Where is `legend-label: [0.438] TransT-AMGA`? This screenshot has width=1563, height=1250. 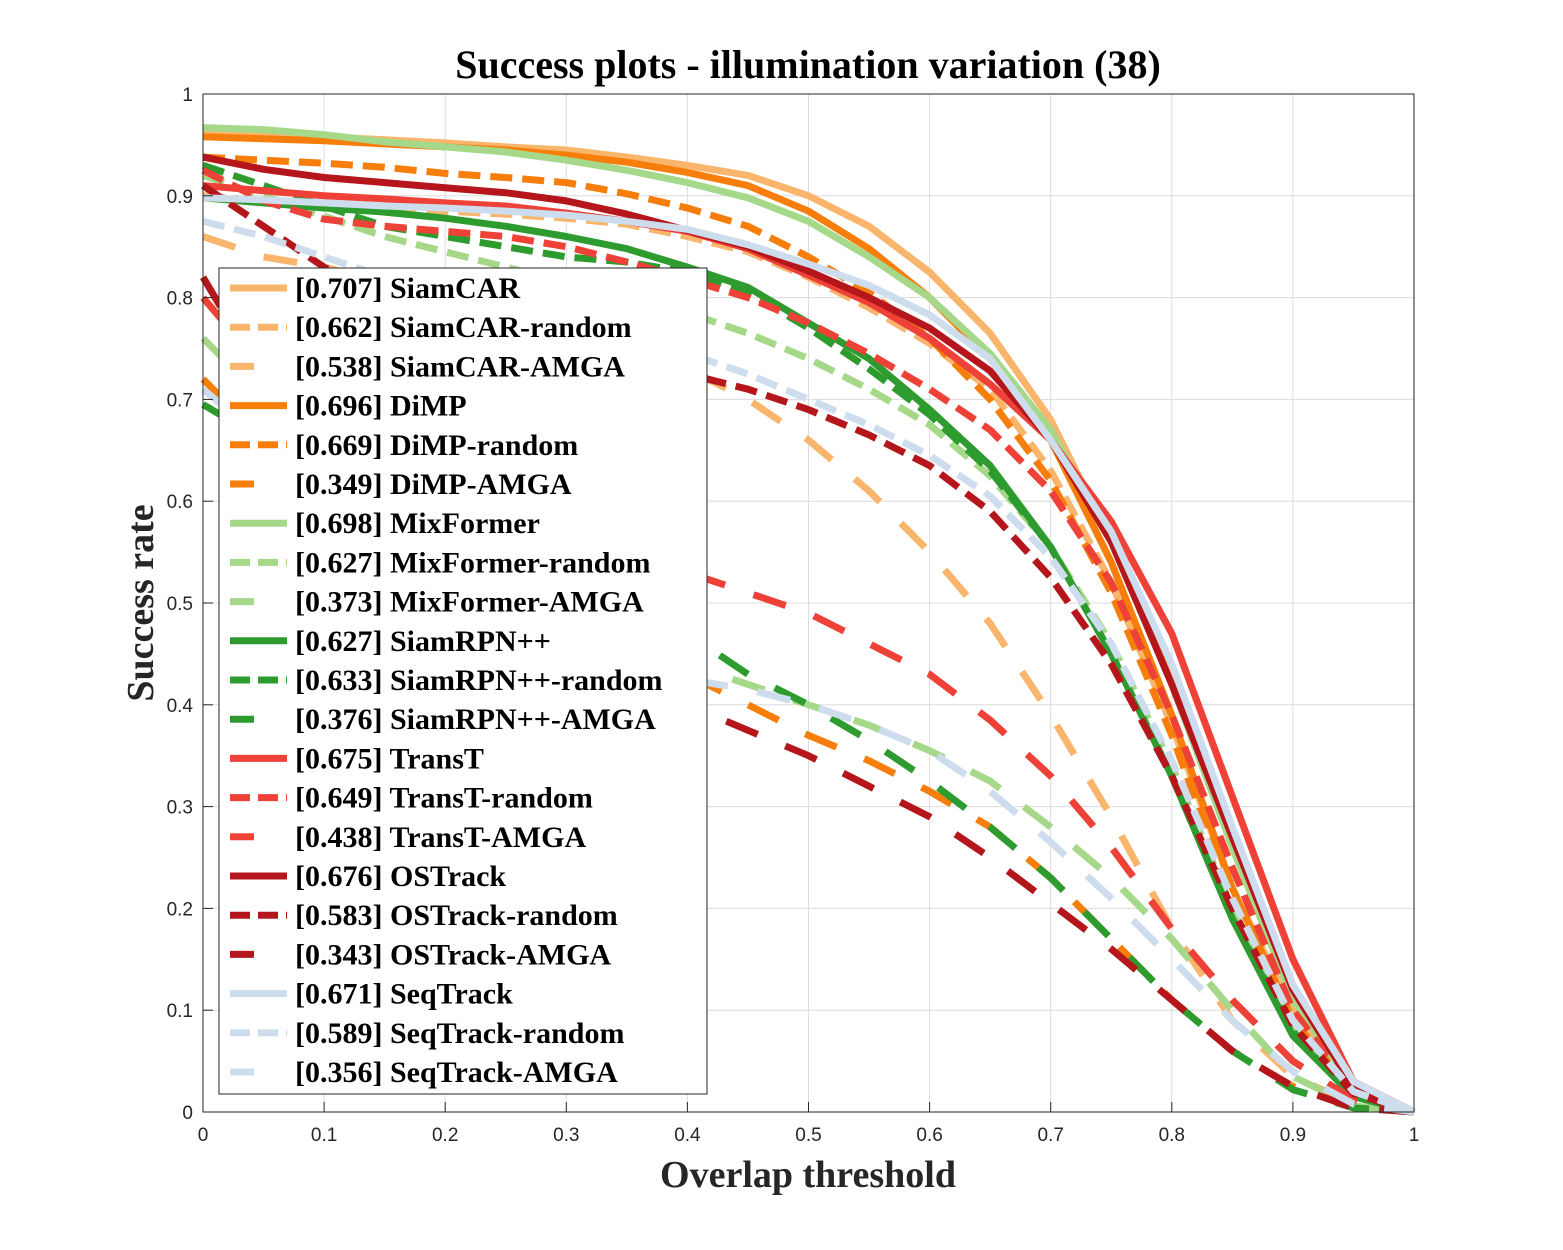 legend-label: [0.438] TransT-AMGA is located at coordinates (440, 837).